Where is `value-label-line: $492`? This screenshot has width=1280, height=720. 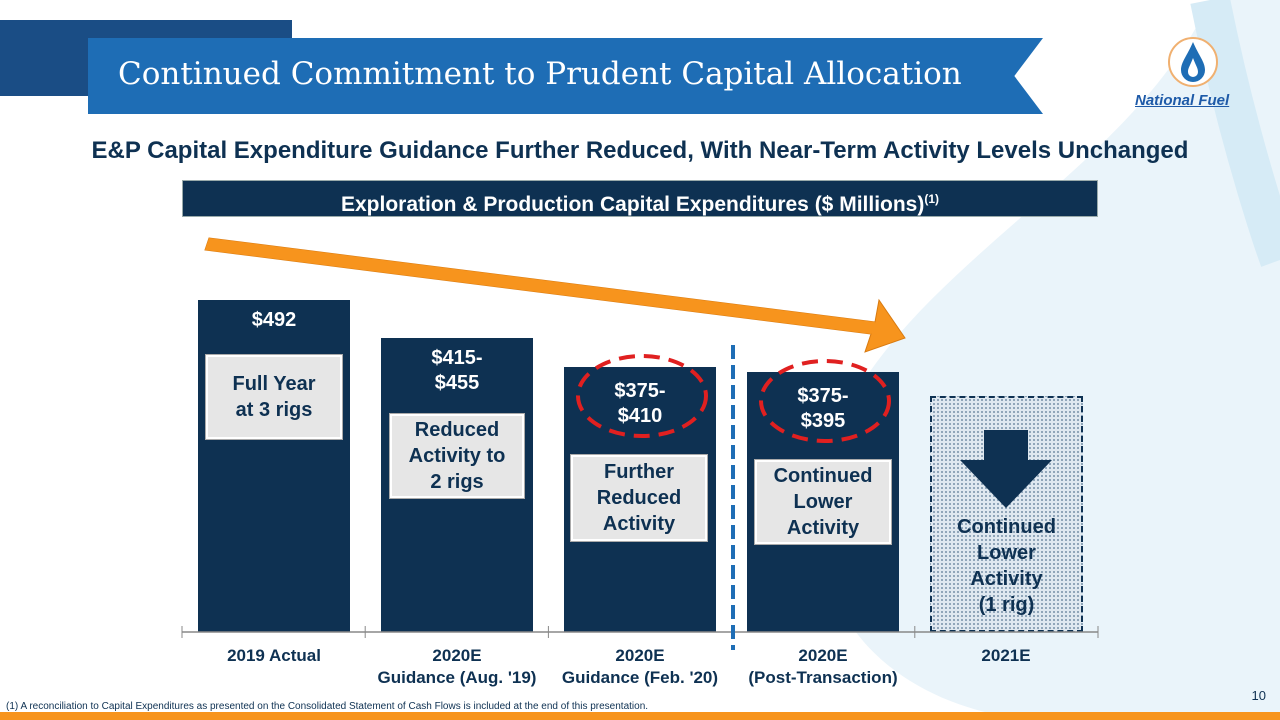 value-label-line: $492 is located at coordinates (274, 320).